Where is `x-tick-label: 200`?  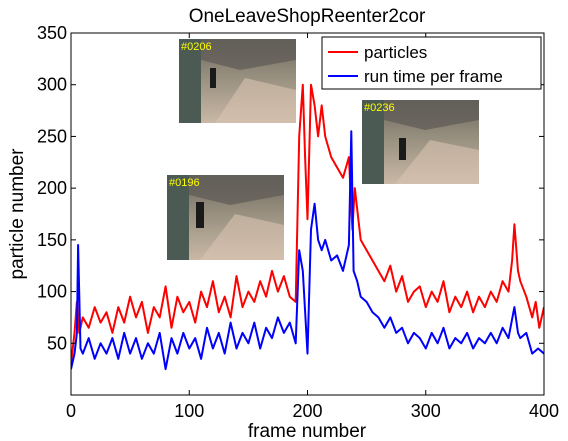 x-tick-label: 200 is located at coordinates (307, 411).